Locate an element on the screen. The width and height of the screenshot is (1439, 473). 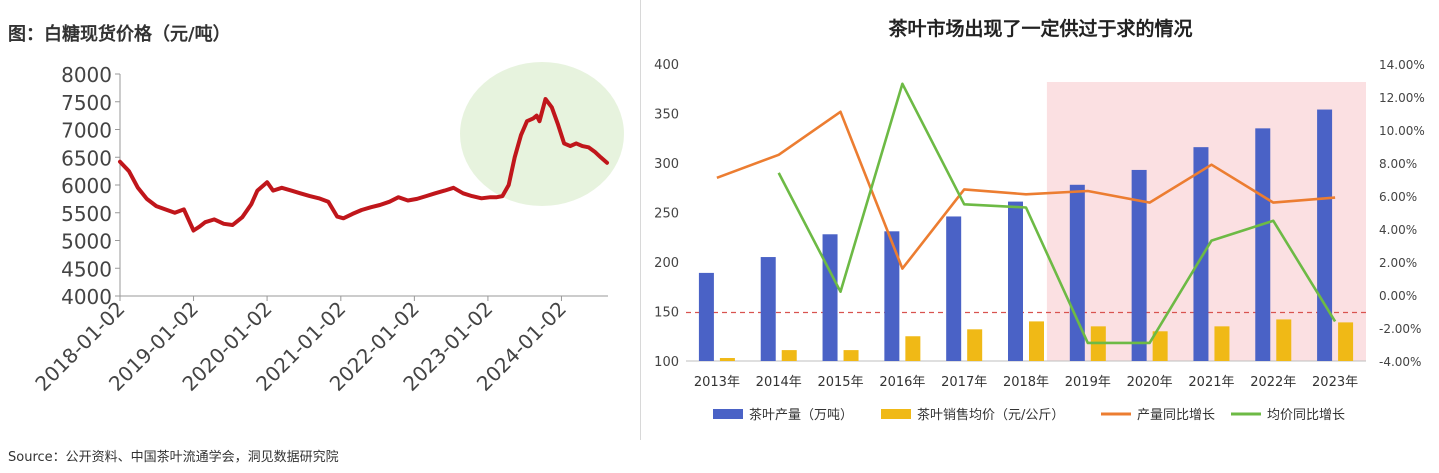
y-right-tick-label-8: 12.00% is located at coordinates (1402, 98).